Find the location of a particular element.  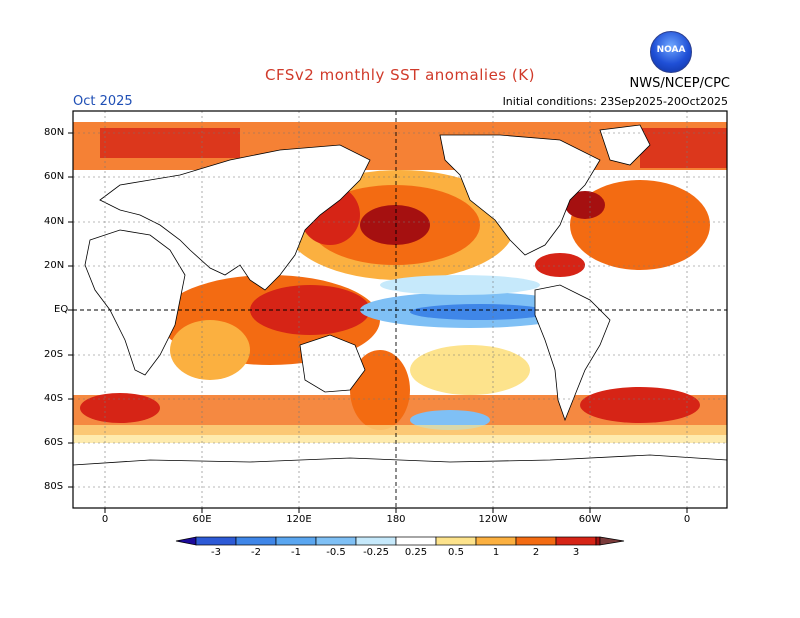

north-america is located at coordinates (520, 195).